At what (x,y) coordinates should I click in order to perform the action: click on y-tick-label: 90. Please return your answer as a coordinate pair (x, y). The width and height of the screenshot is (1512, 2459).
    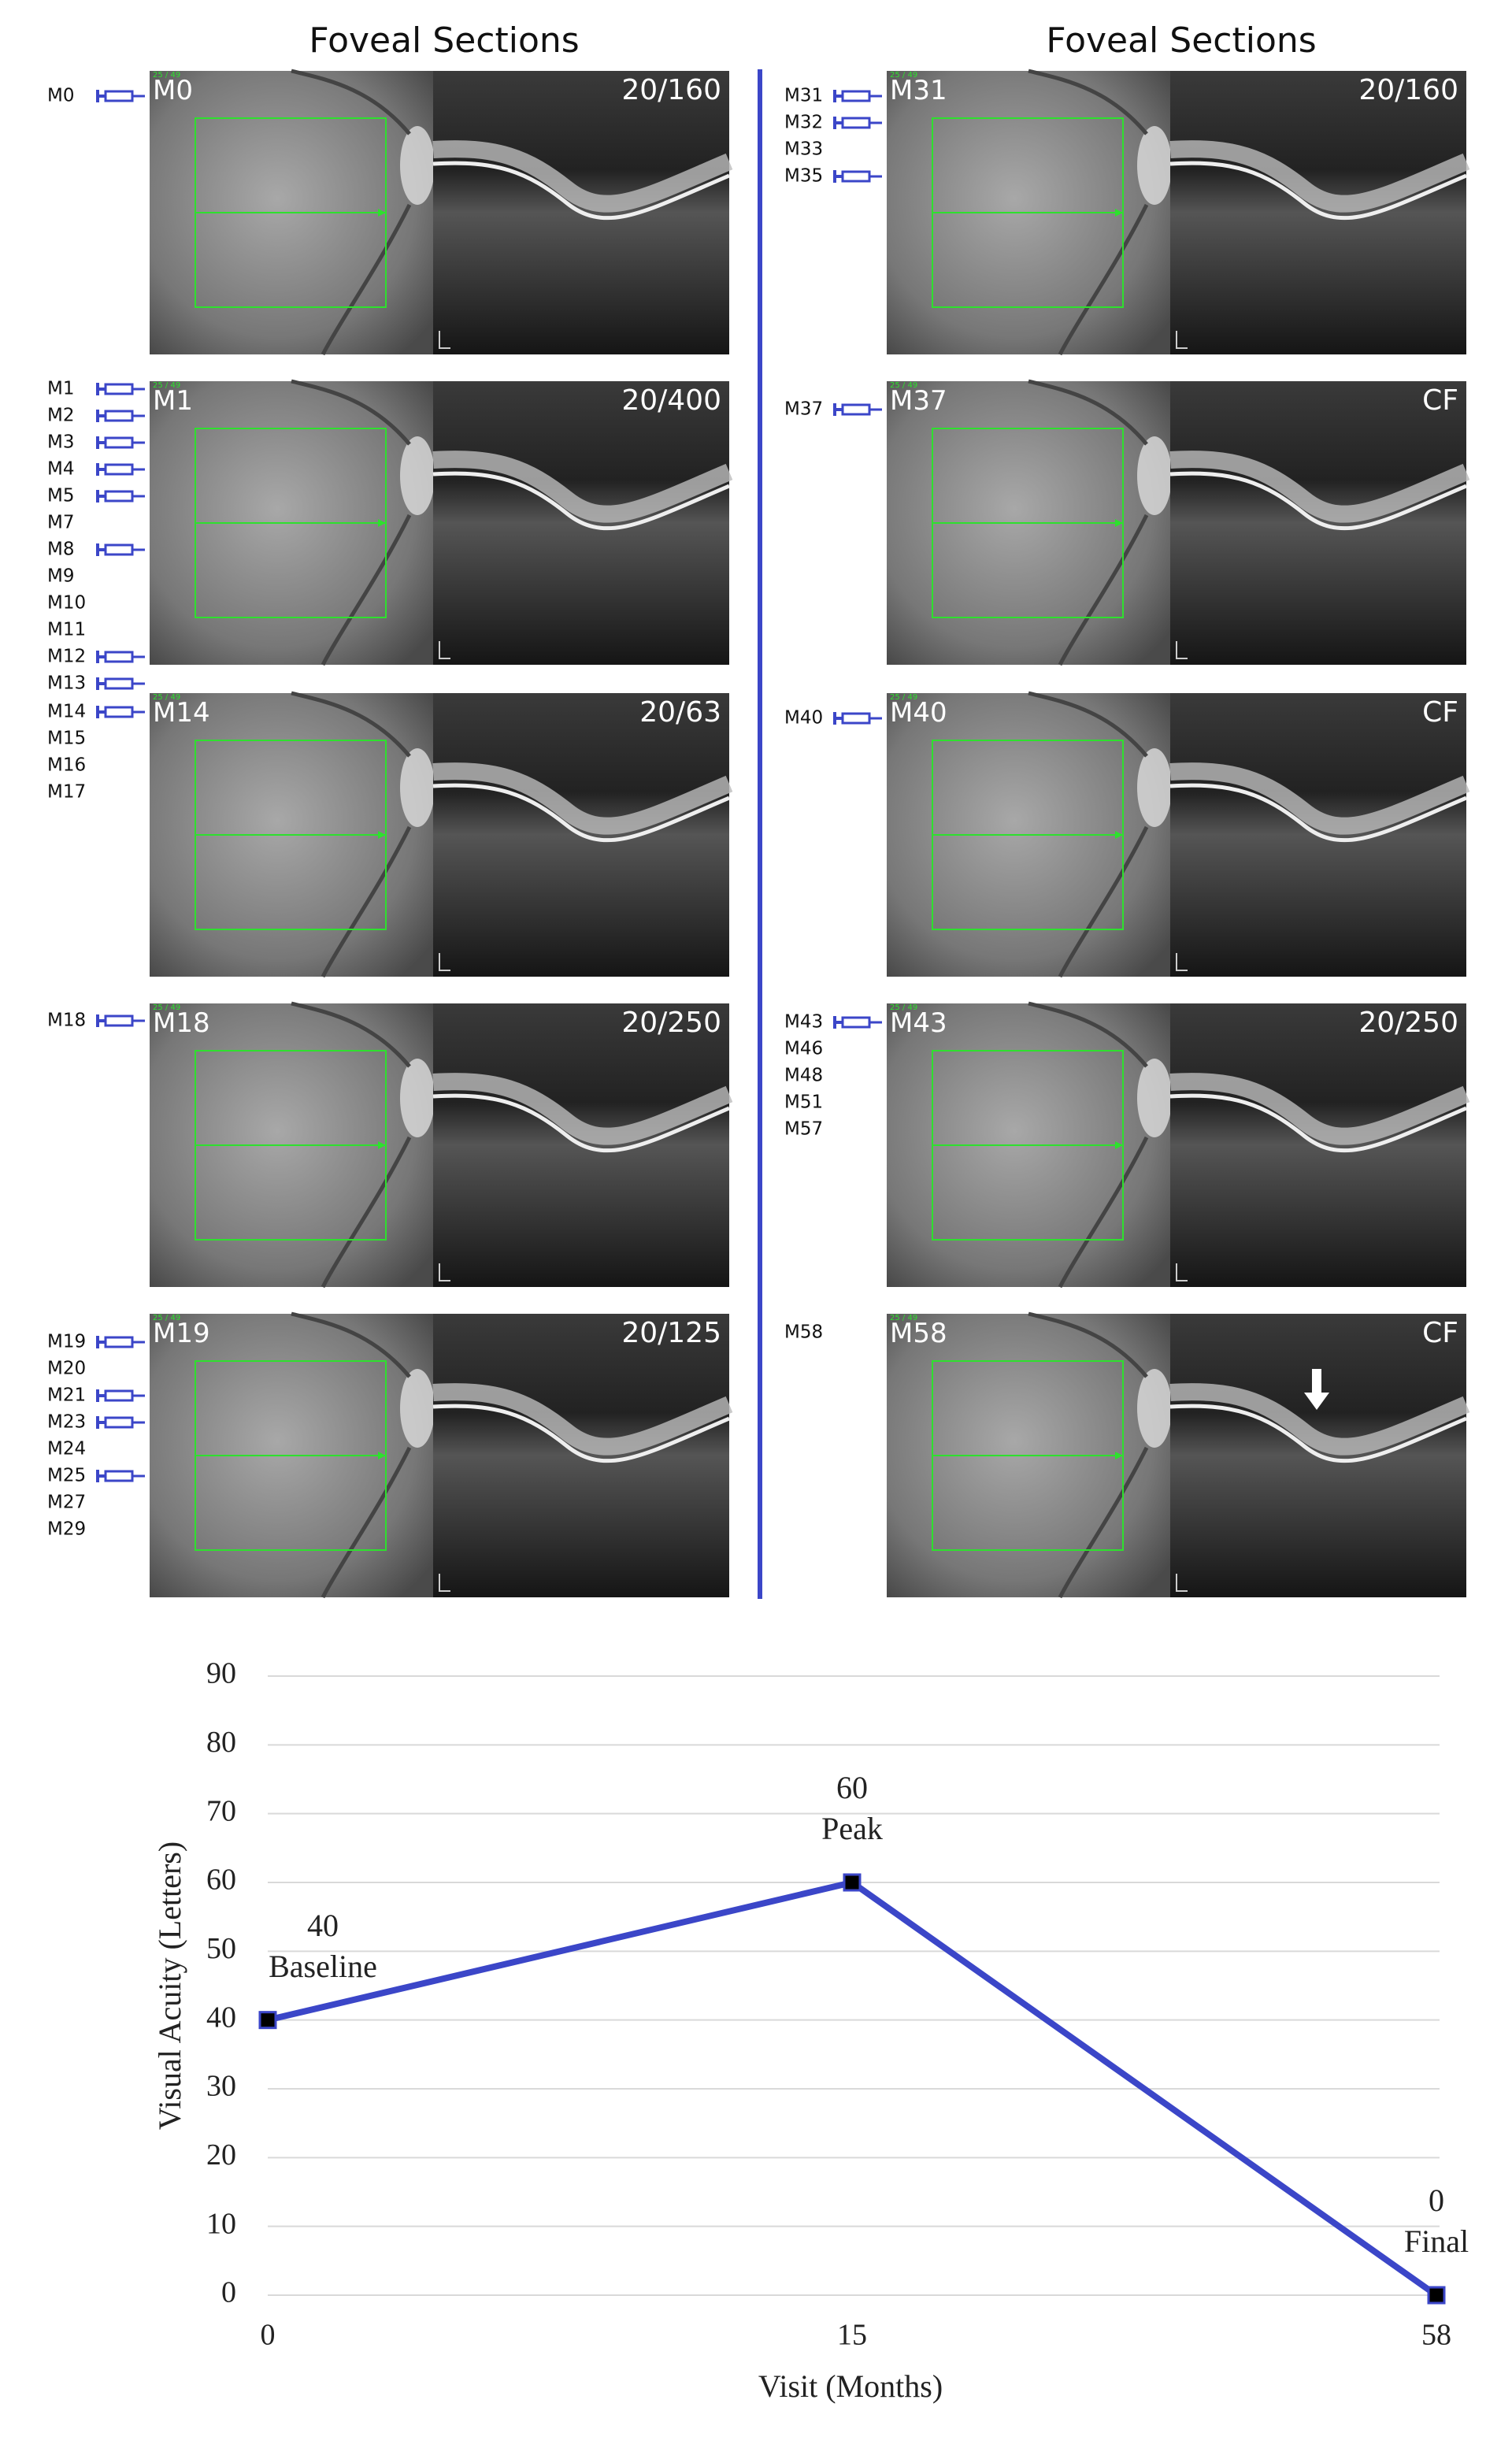
    Looking at the image, I should click on (221, 1674).